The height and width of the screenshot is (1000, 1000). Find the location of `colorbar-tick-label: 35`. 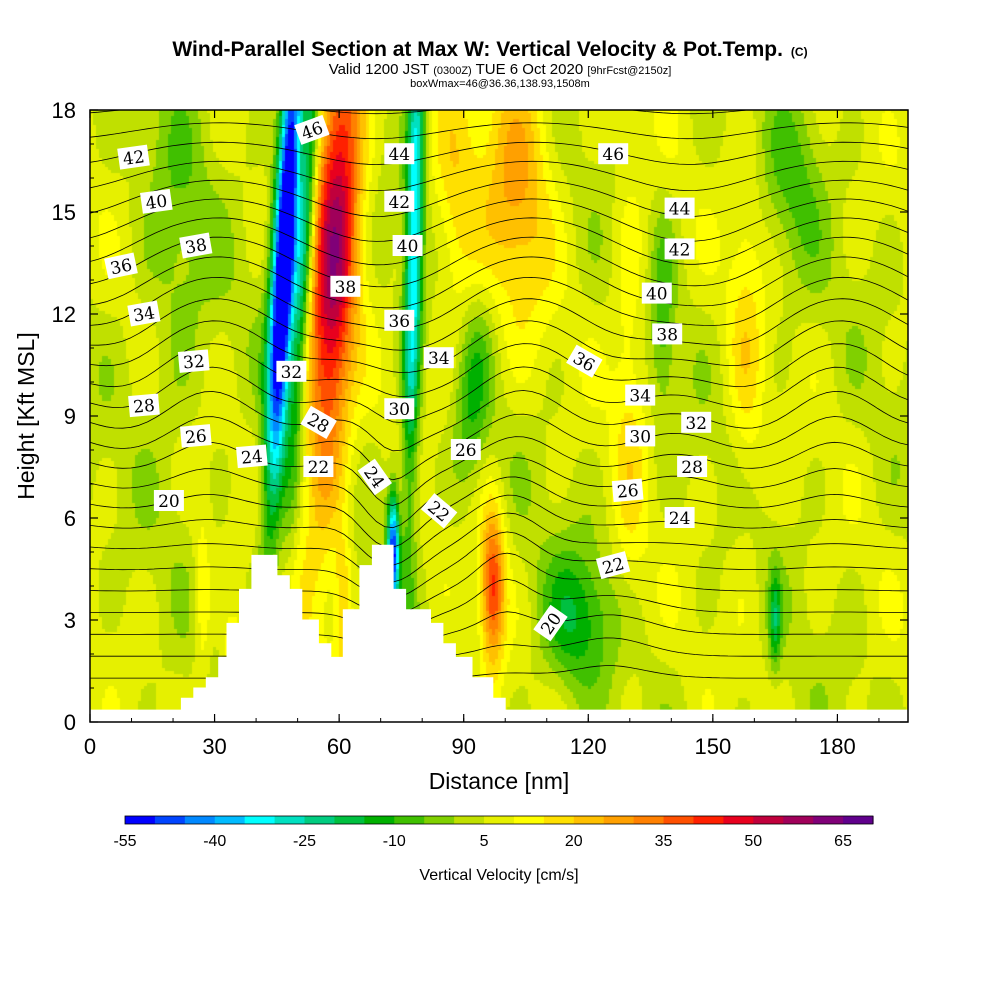

colorbar-tick-label: 35 is located at coordinates (664, 841).